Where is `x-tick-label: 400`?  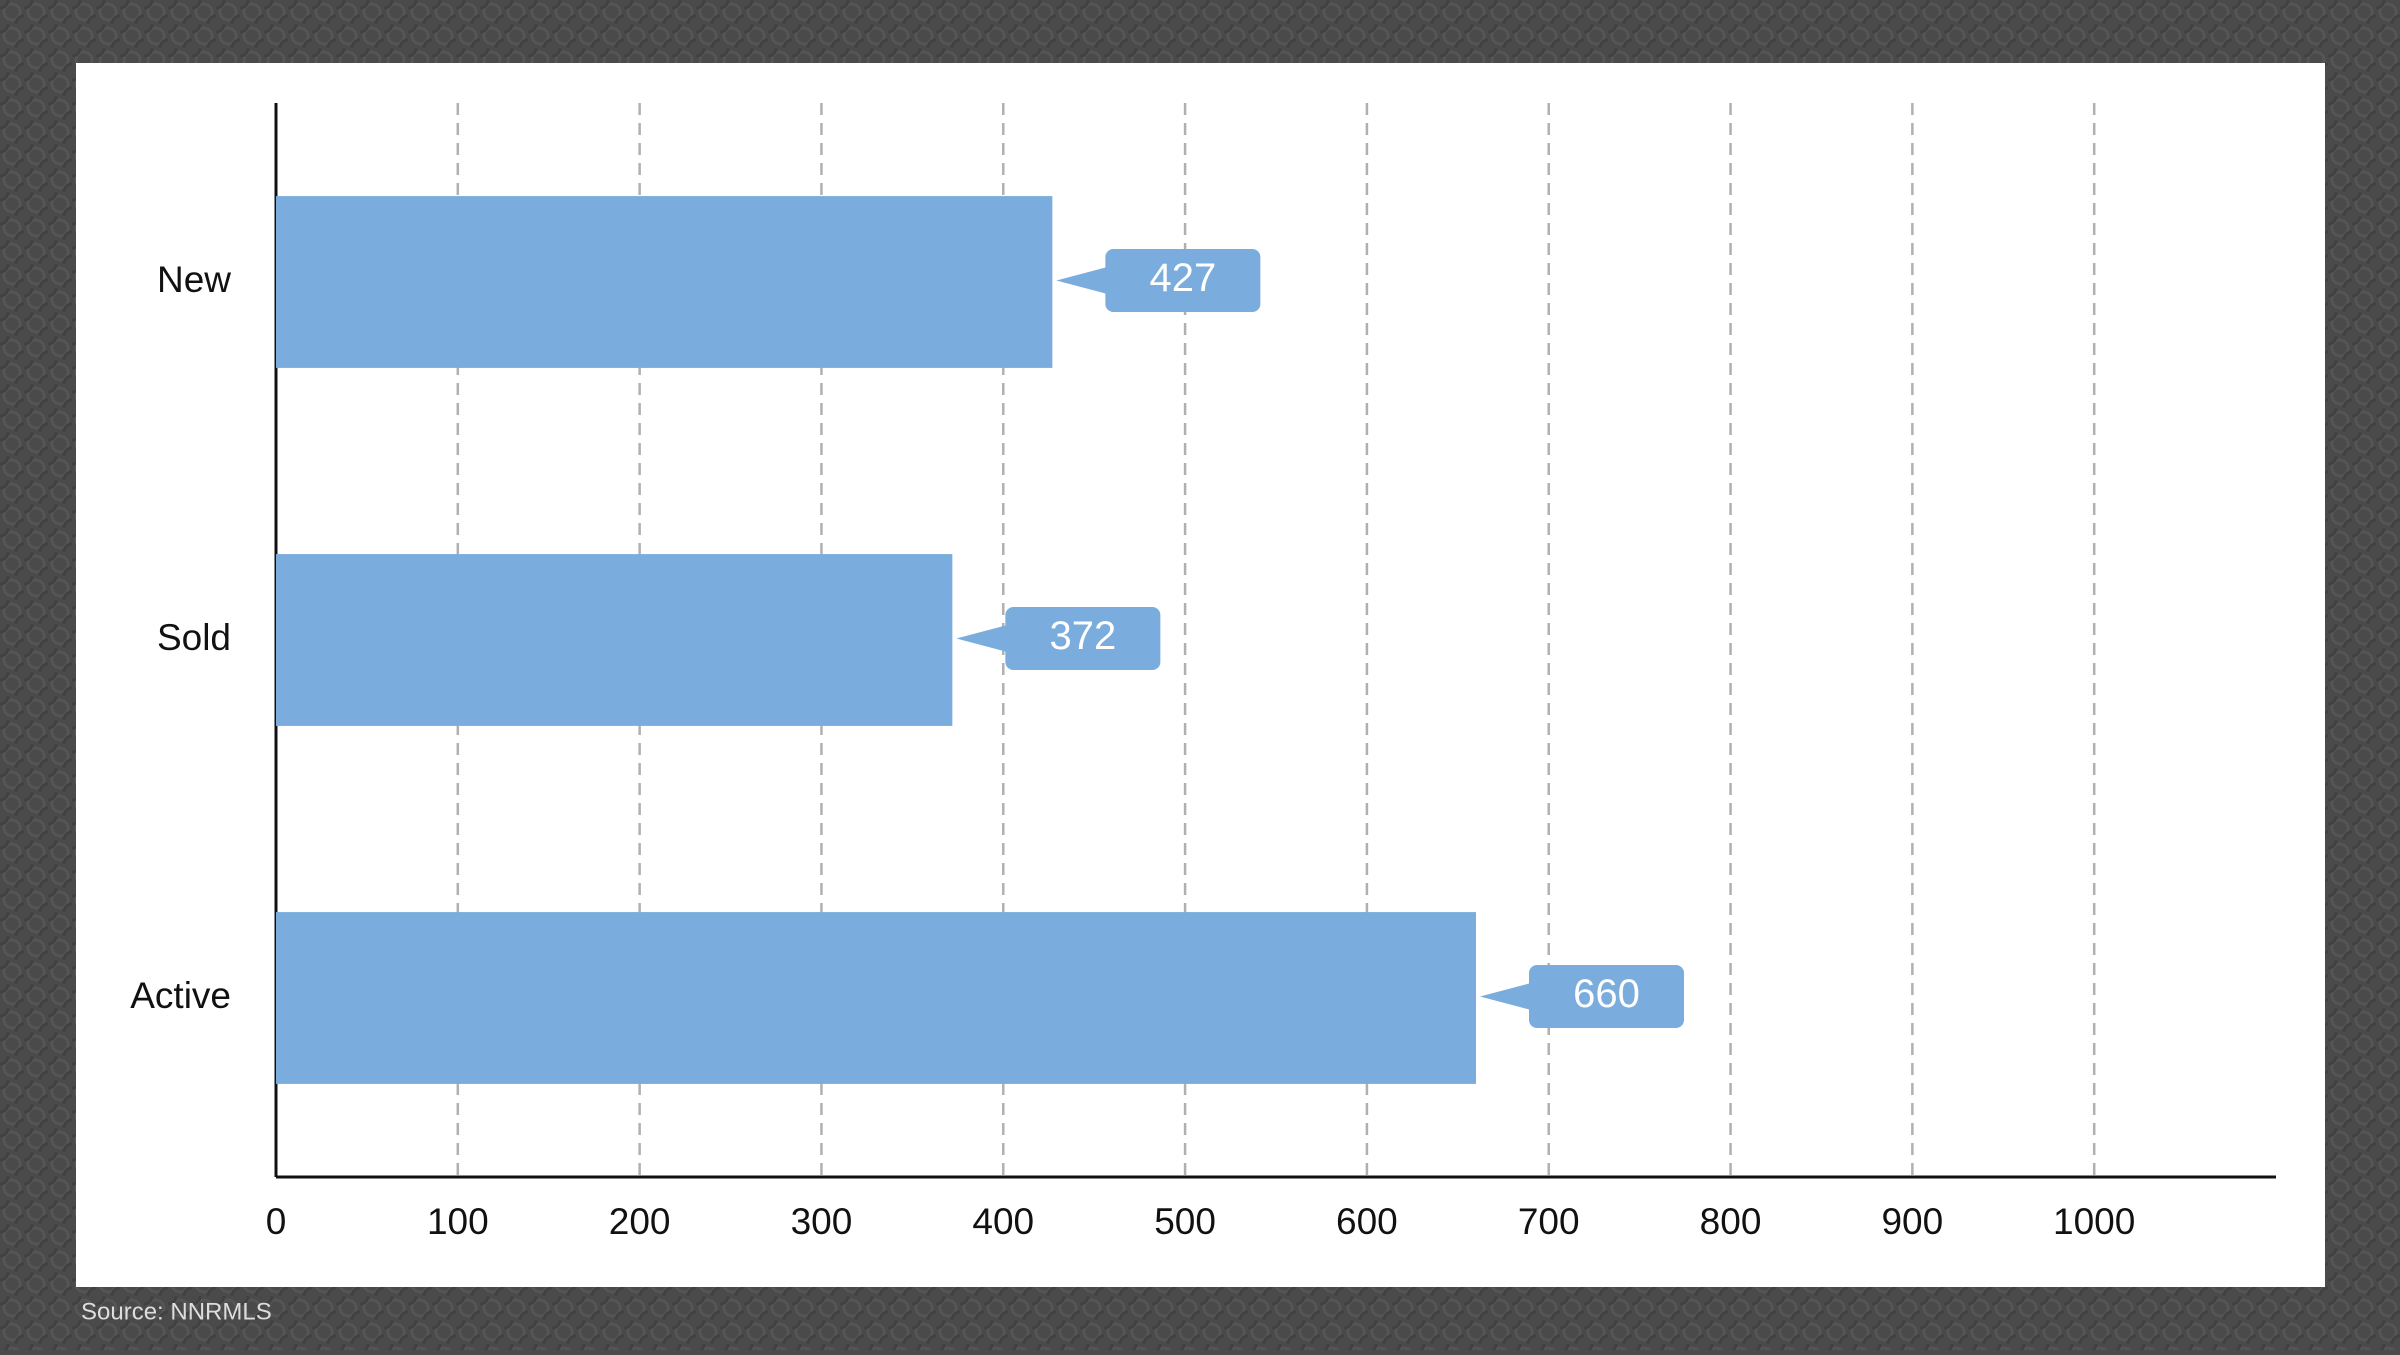
x-tick-label: 400 is located at coordinates (1003, 1221).